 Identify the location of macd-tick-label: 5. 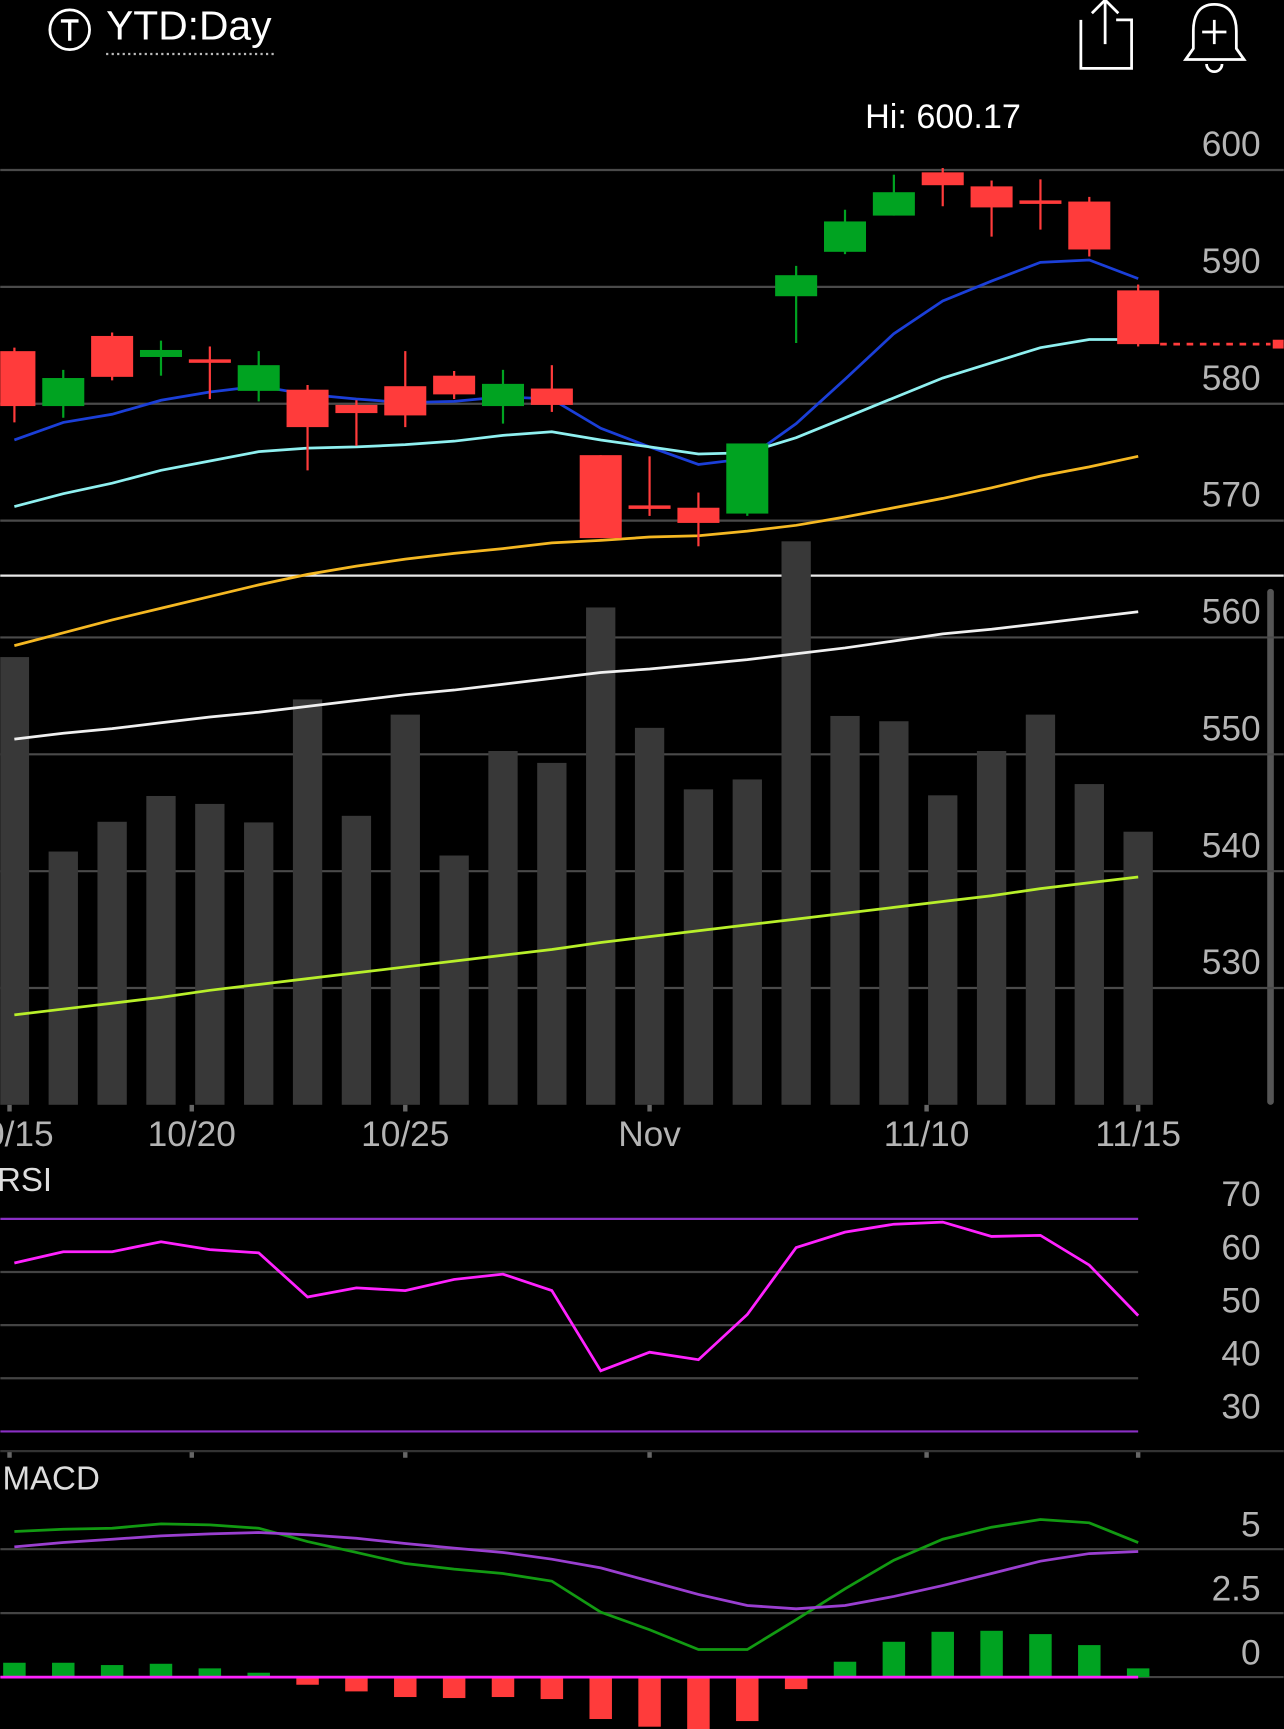
(1251, 1524).